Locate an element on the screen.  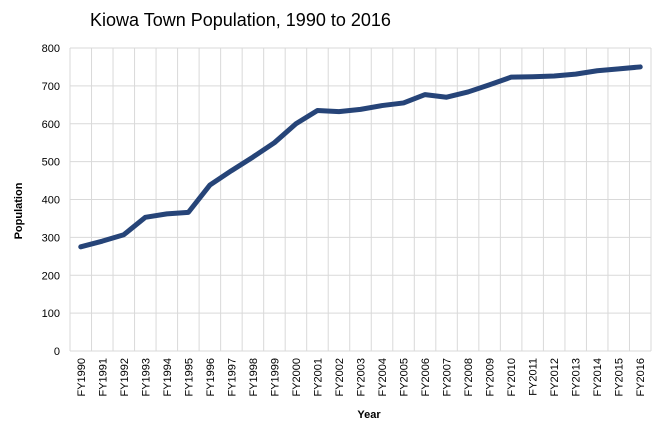
x-tick-label: FY1992 is located at coordinates (125, 377).